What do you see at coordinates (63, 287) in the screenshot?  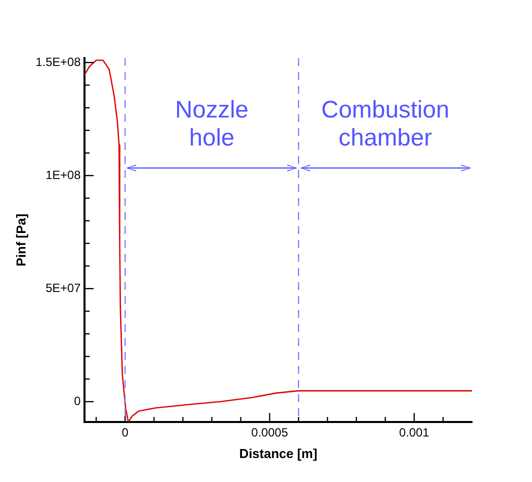 I see `y-tick-label: 5E+07` at bounding box center [63, 287].